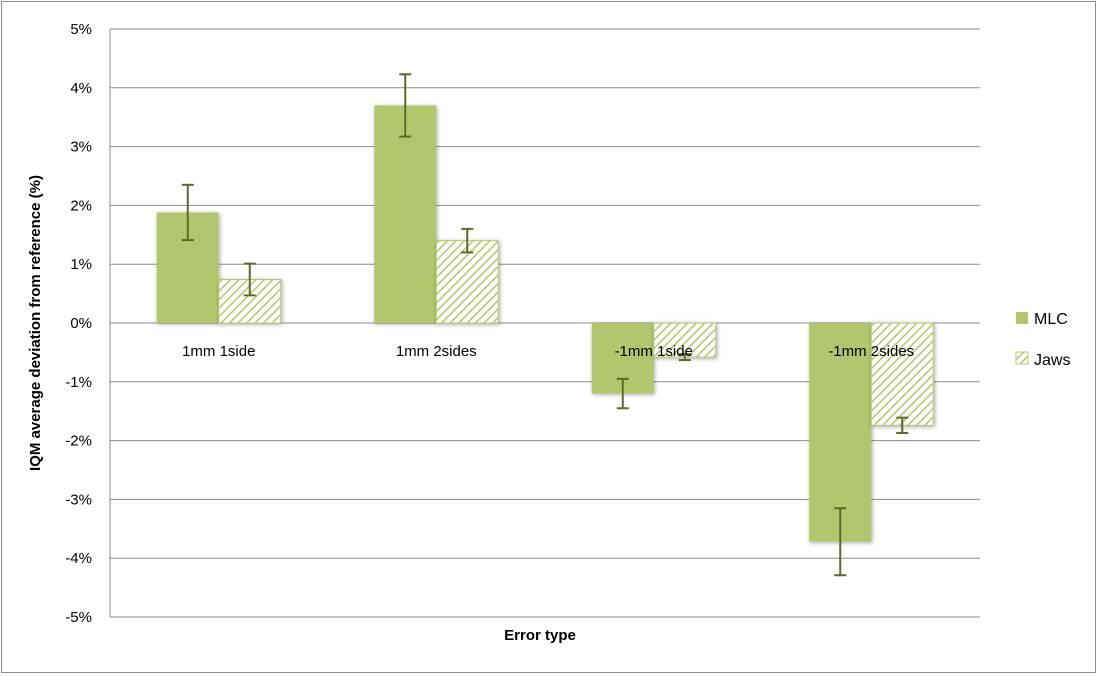 Image resolution: width=1099 pixels, height=676 pixels. I want to click on y-tick-label: 1%, so click(81, 264).